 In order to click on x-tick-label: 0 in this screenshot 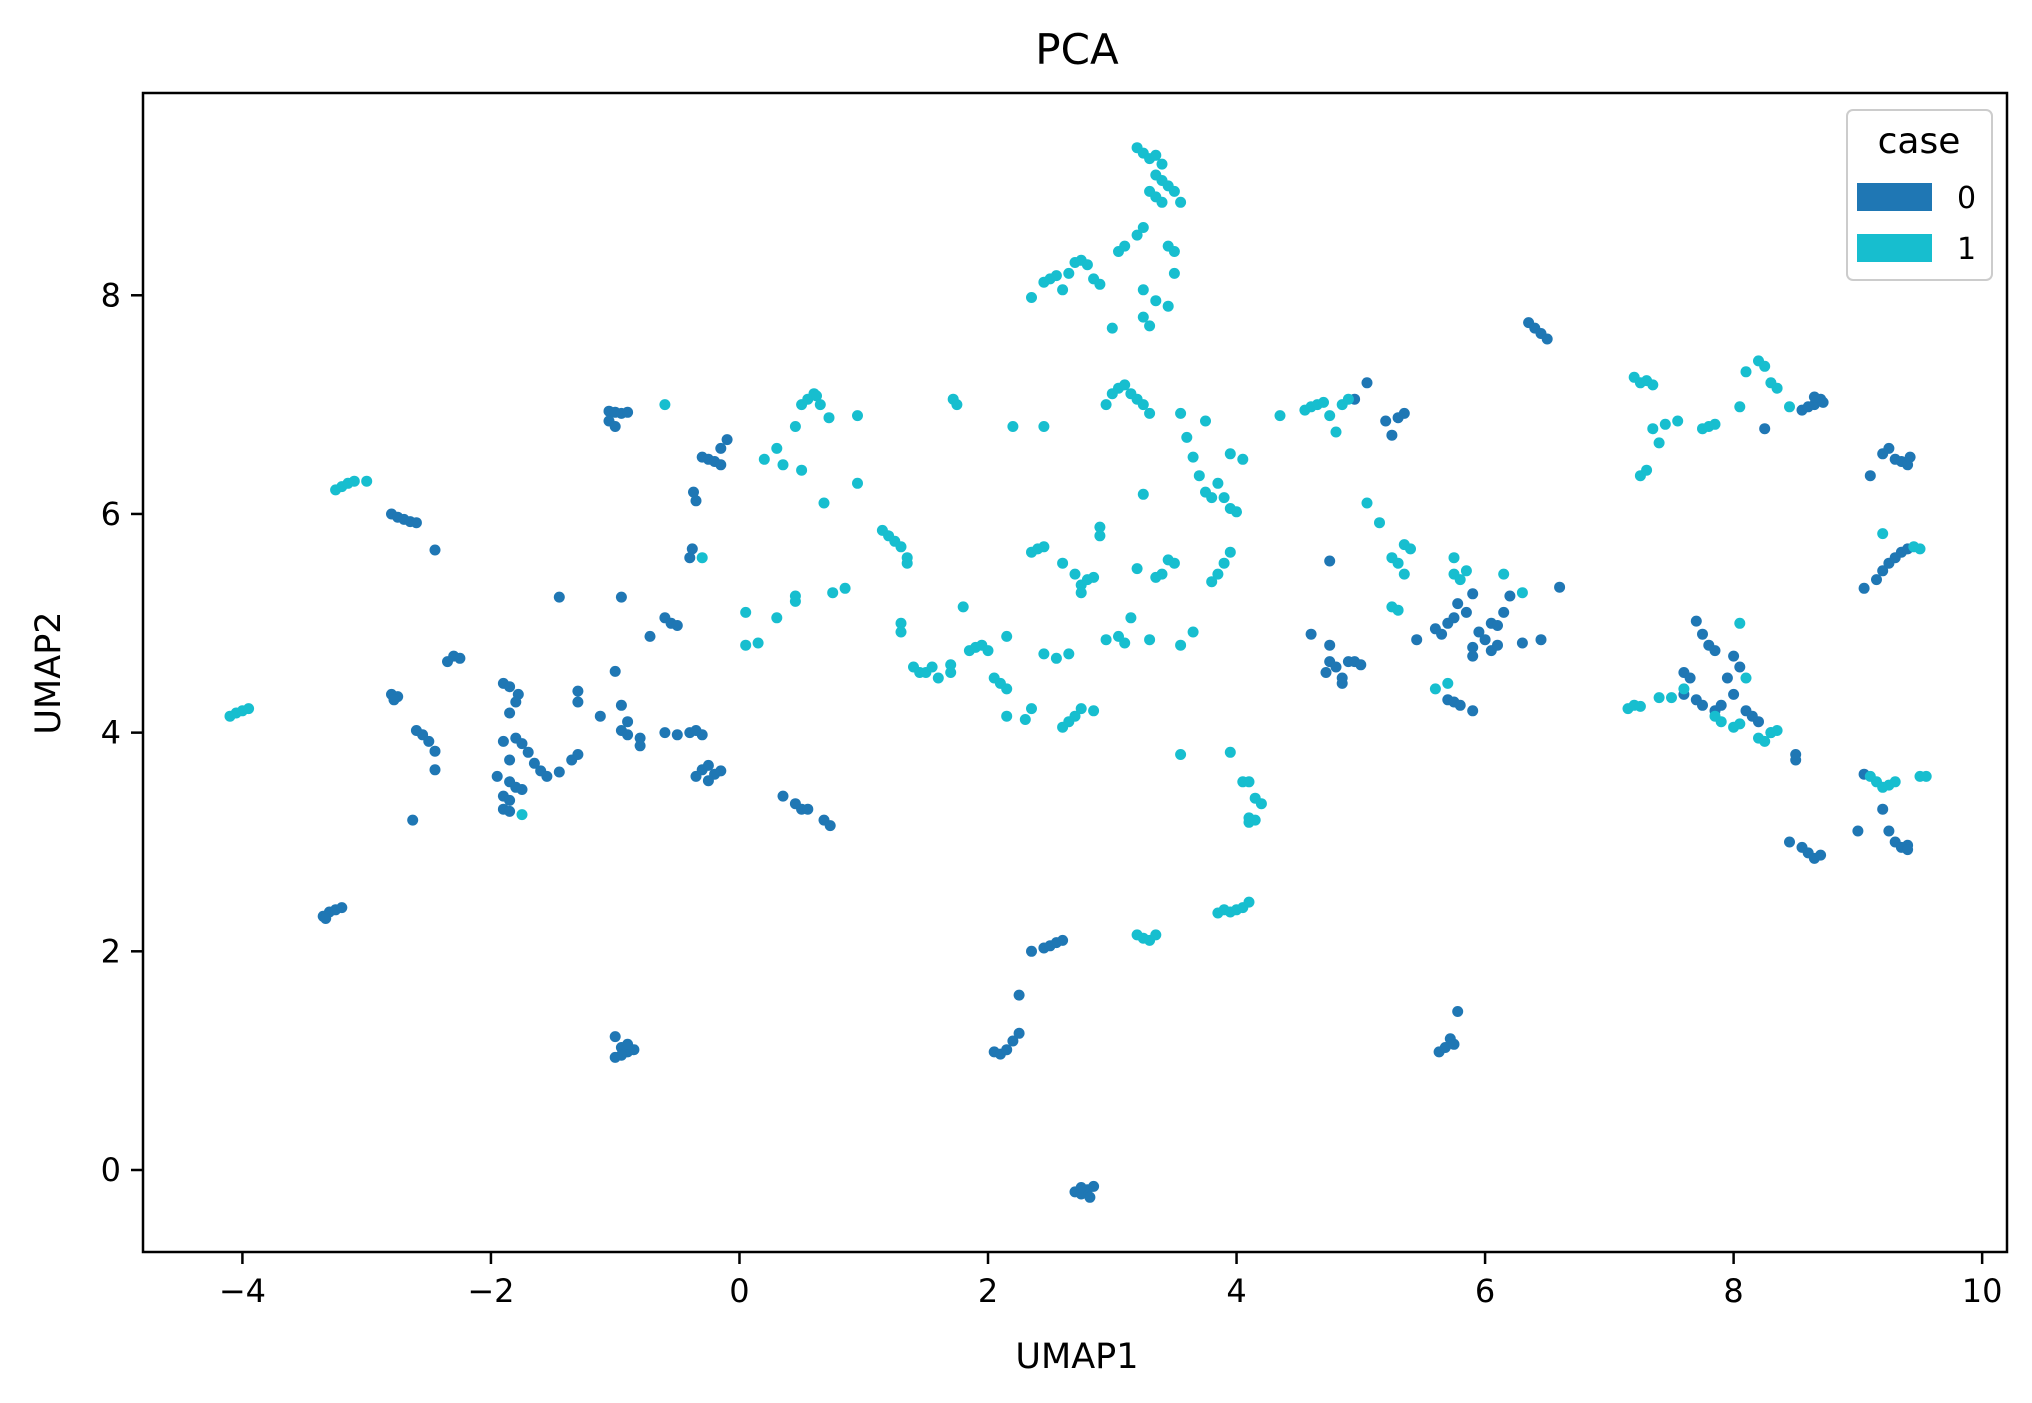, I will do `click(739, 1291)`.